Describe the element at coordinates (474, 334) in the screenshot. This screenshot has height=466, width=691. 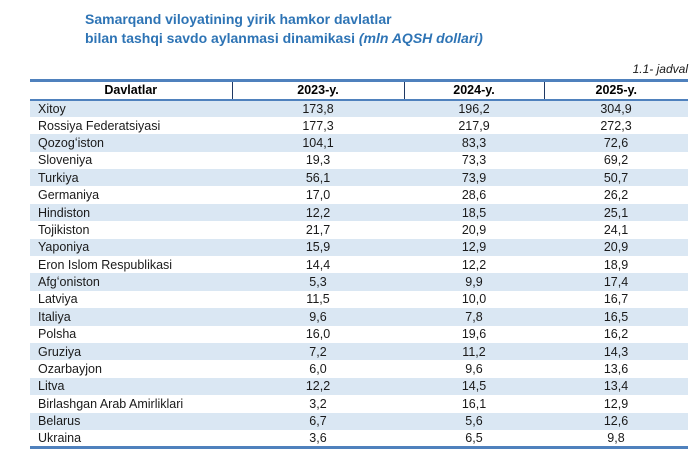
I see `value-2024-cell: 19,6` at that location.